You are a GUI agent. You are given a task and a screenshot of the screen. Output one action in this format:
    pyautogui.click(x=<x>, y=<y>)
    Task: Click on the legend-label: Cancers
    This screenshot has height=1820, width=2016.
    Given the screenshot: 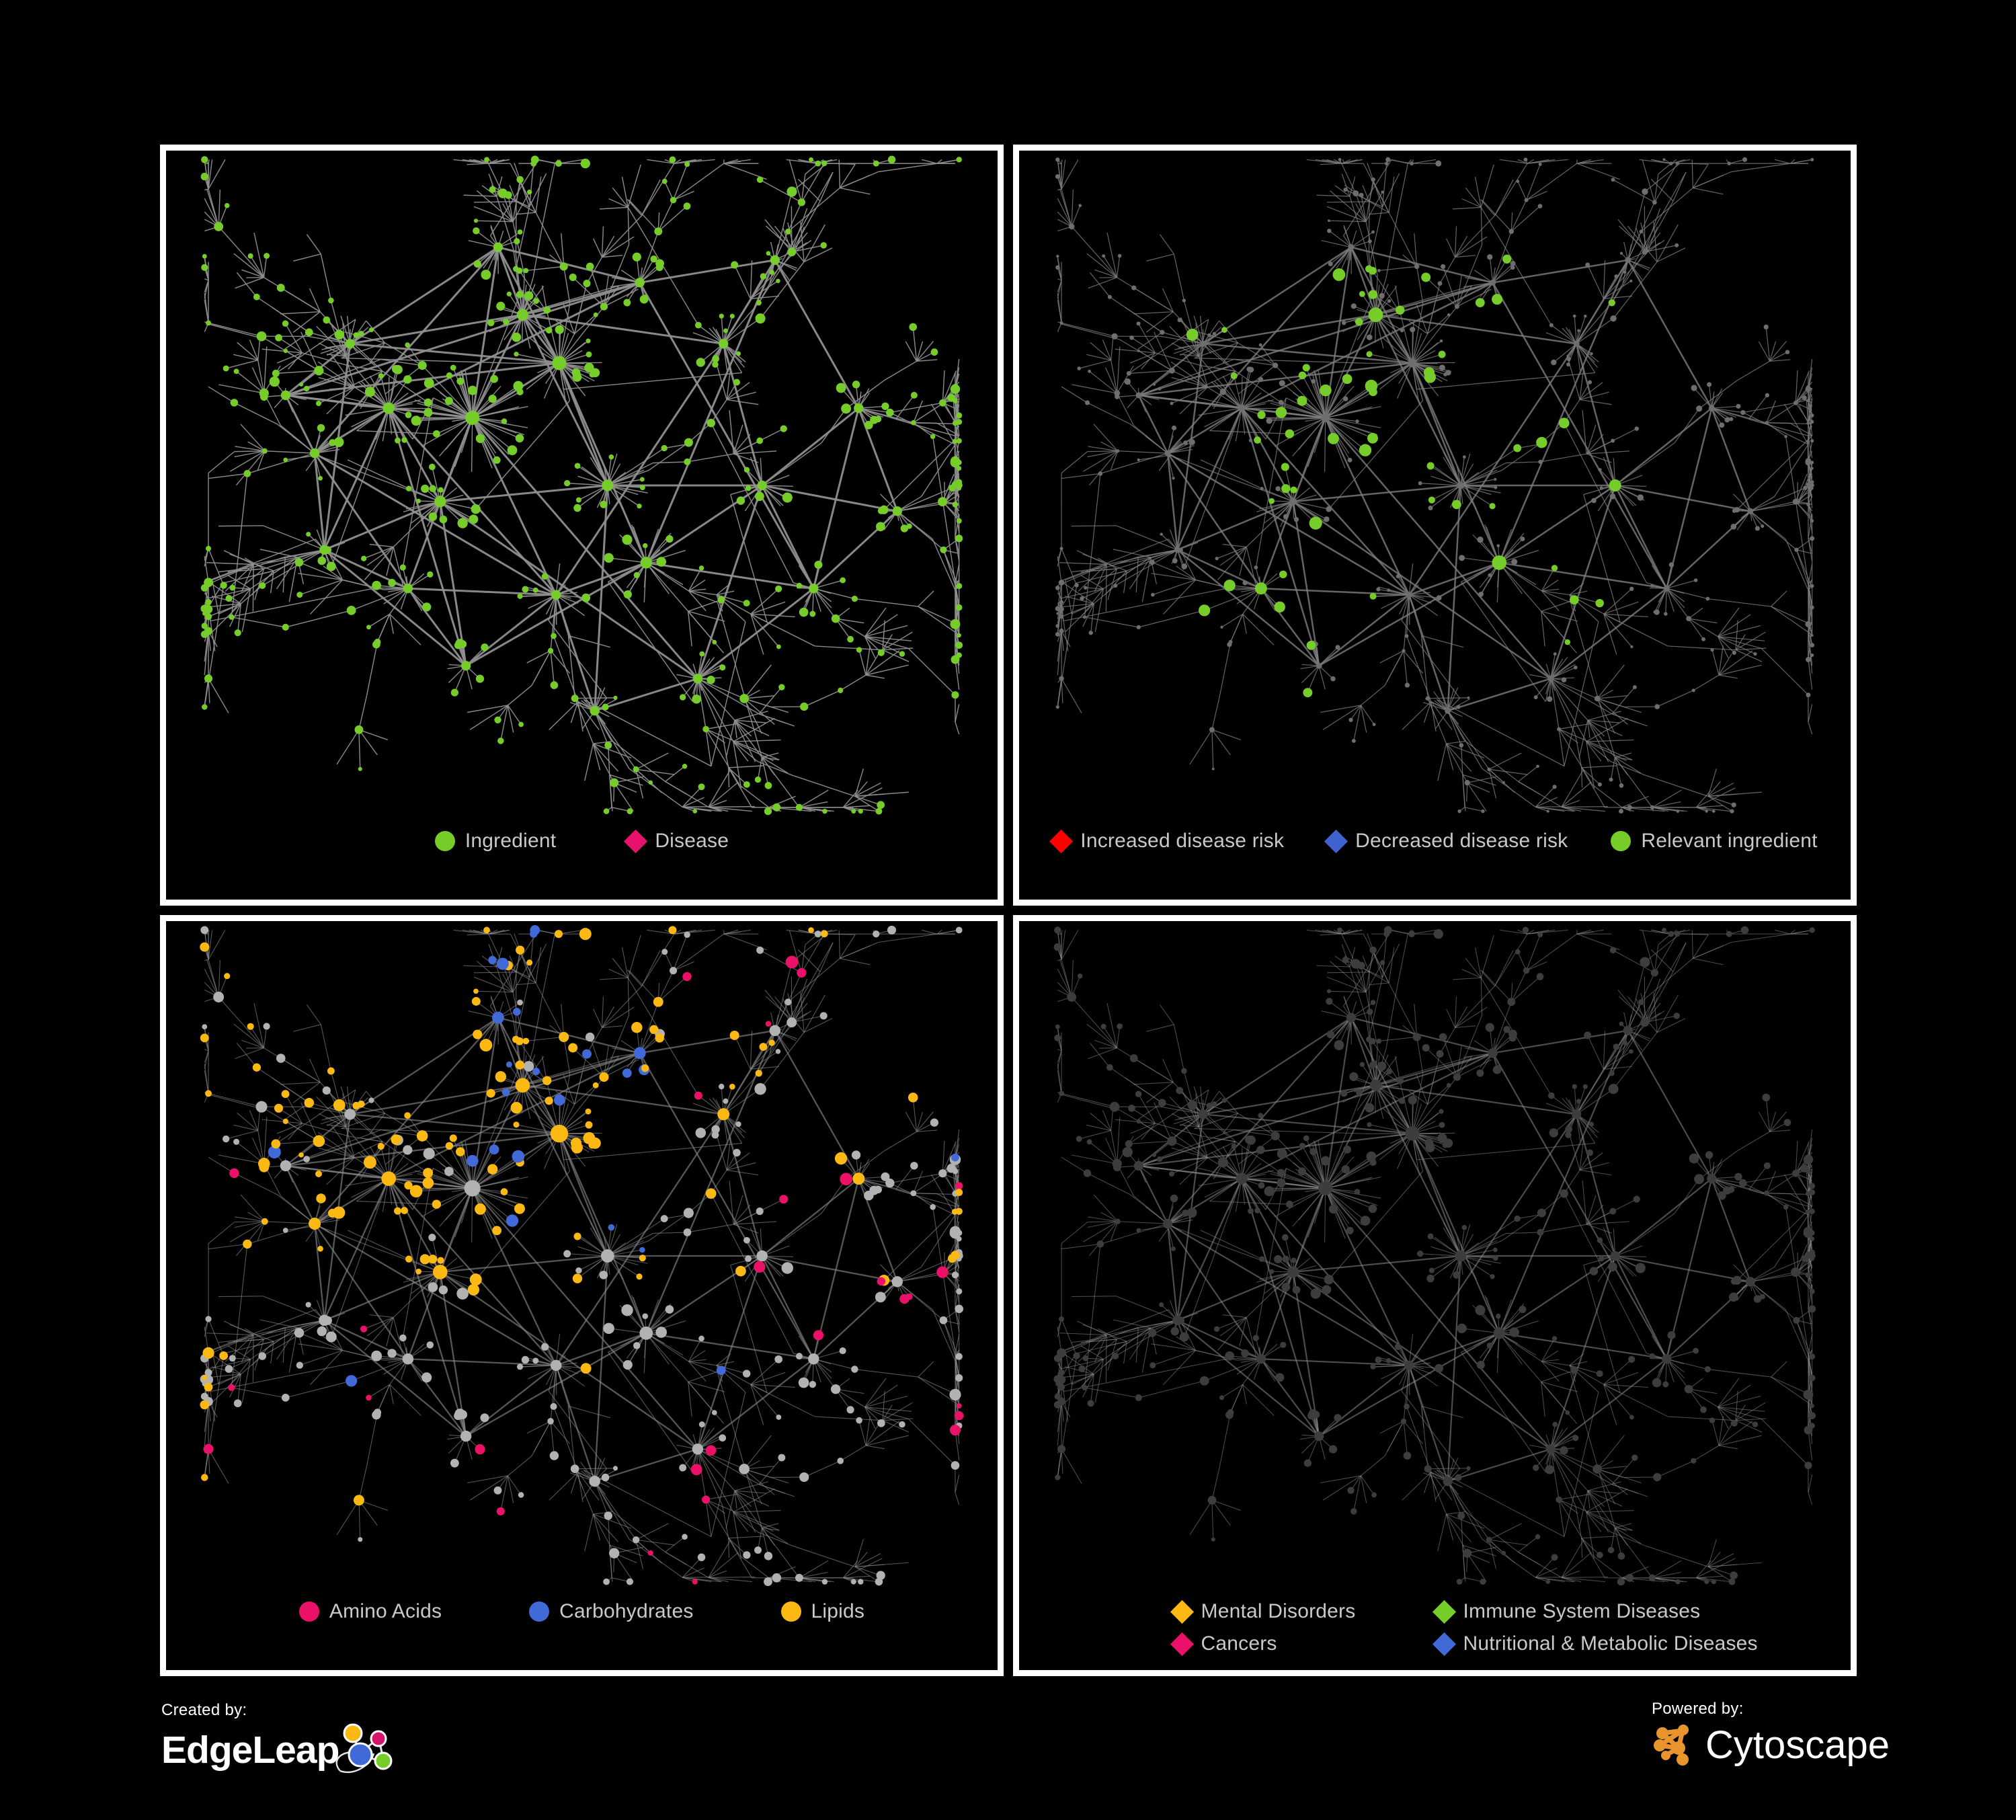 What is the action you would take?
    pyautogui.click(x=1239, y=1643)
    